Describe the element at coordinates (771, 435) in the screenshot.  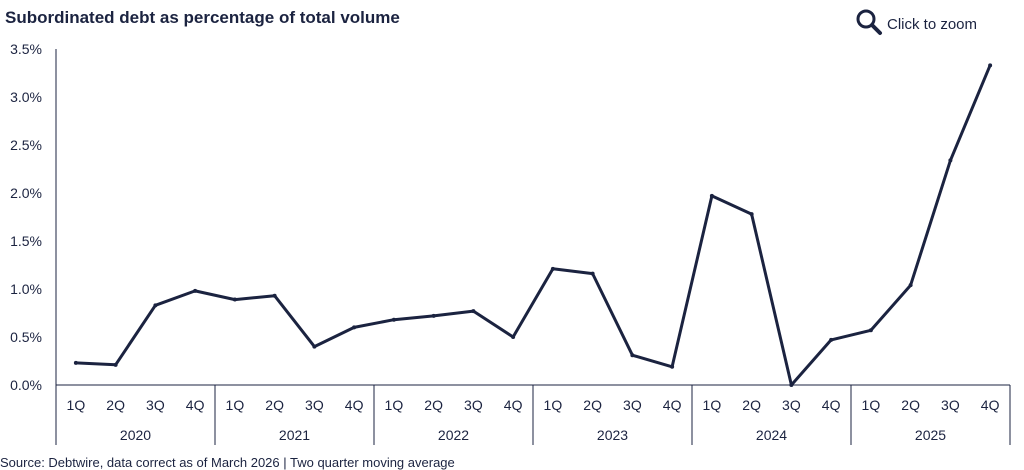
I see `x-tick-label-year: 2024` at that location.